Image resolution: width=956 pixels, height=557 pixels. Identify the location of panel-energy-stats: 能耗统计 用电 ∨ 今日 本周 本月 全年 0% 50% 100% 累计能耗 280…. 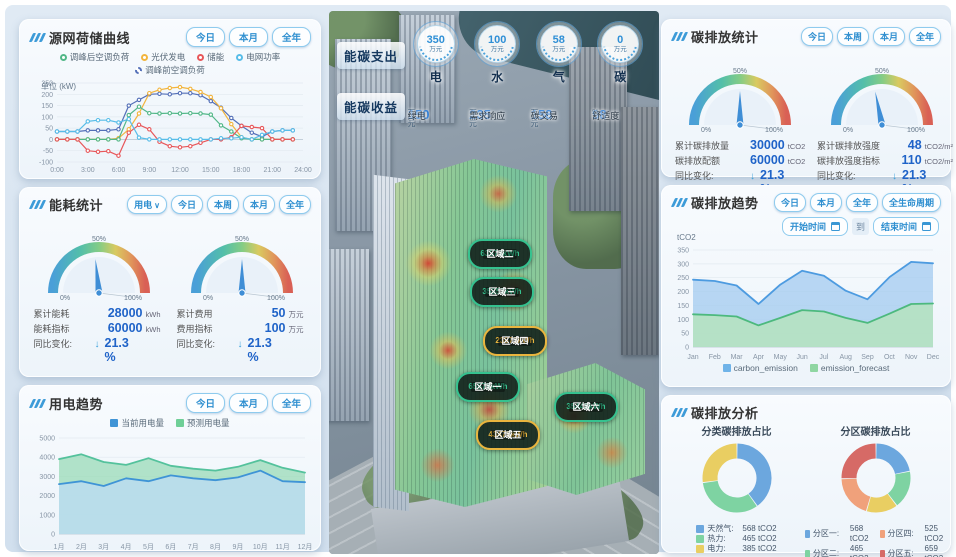
(170, 282).